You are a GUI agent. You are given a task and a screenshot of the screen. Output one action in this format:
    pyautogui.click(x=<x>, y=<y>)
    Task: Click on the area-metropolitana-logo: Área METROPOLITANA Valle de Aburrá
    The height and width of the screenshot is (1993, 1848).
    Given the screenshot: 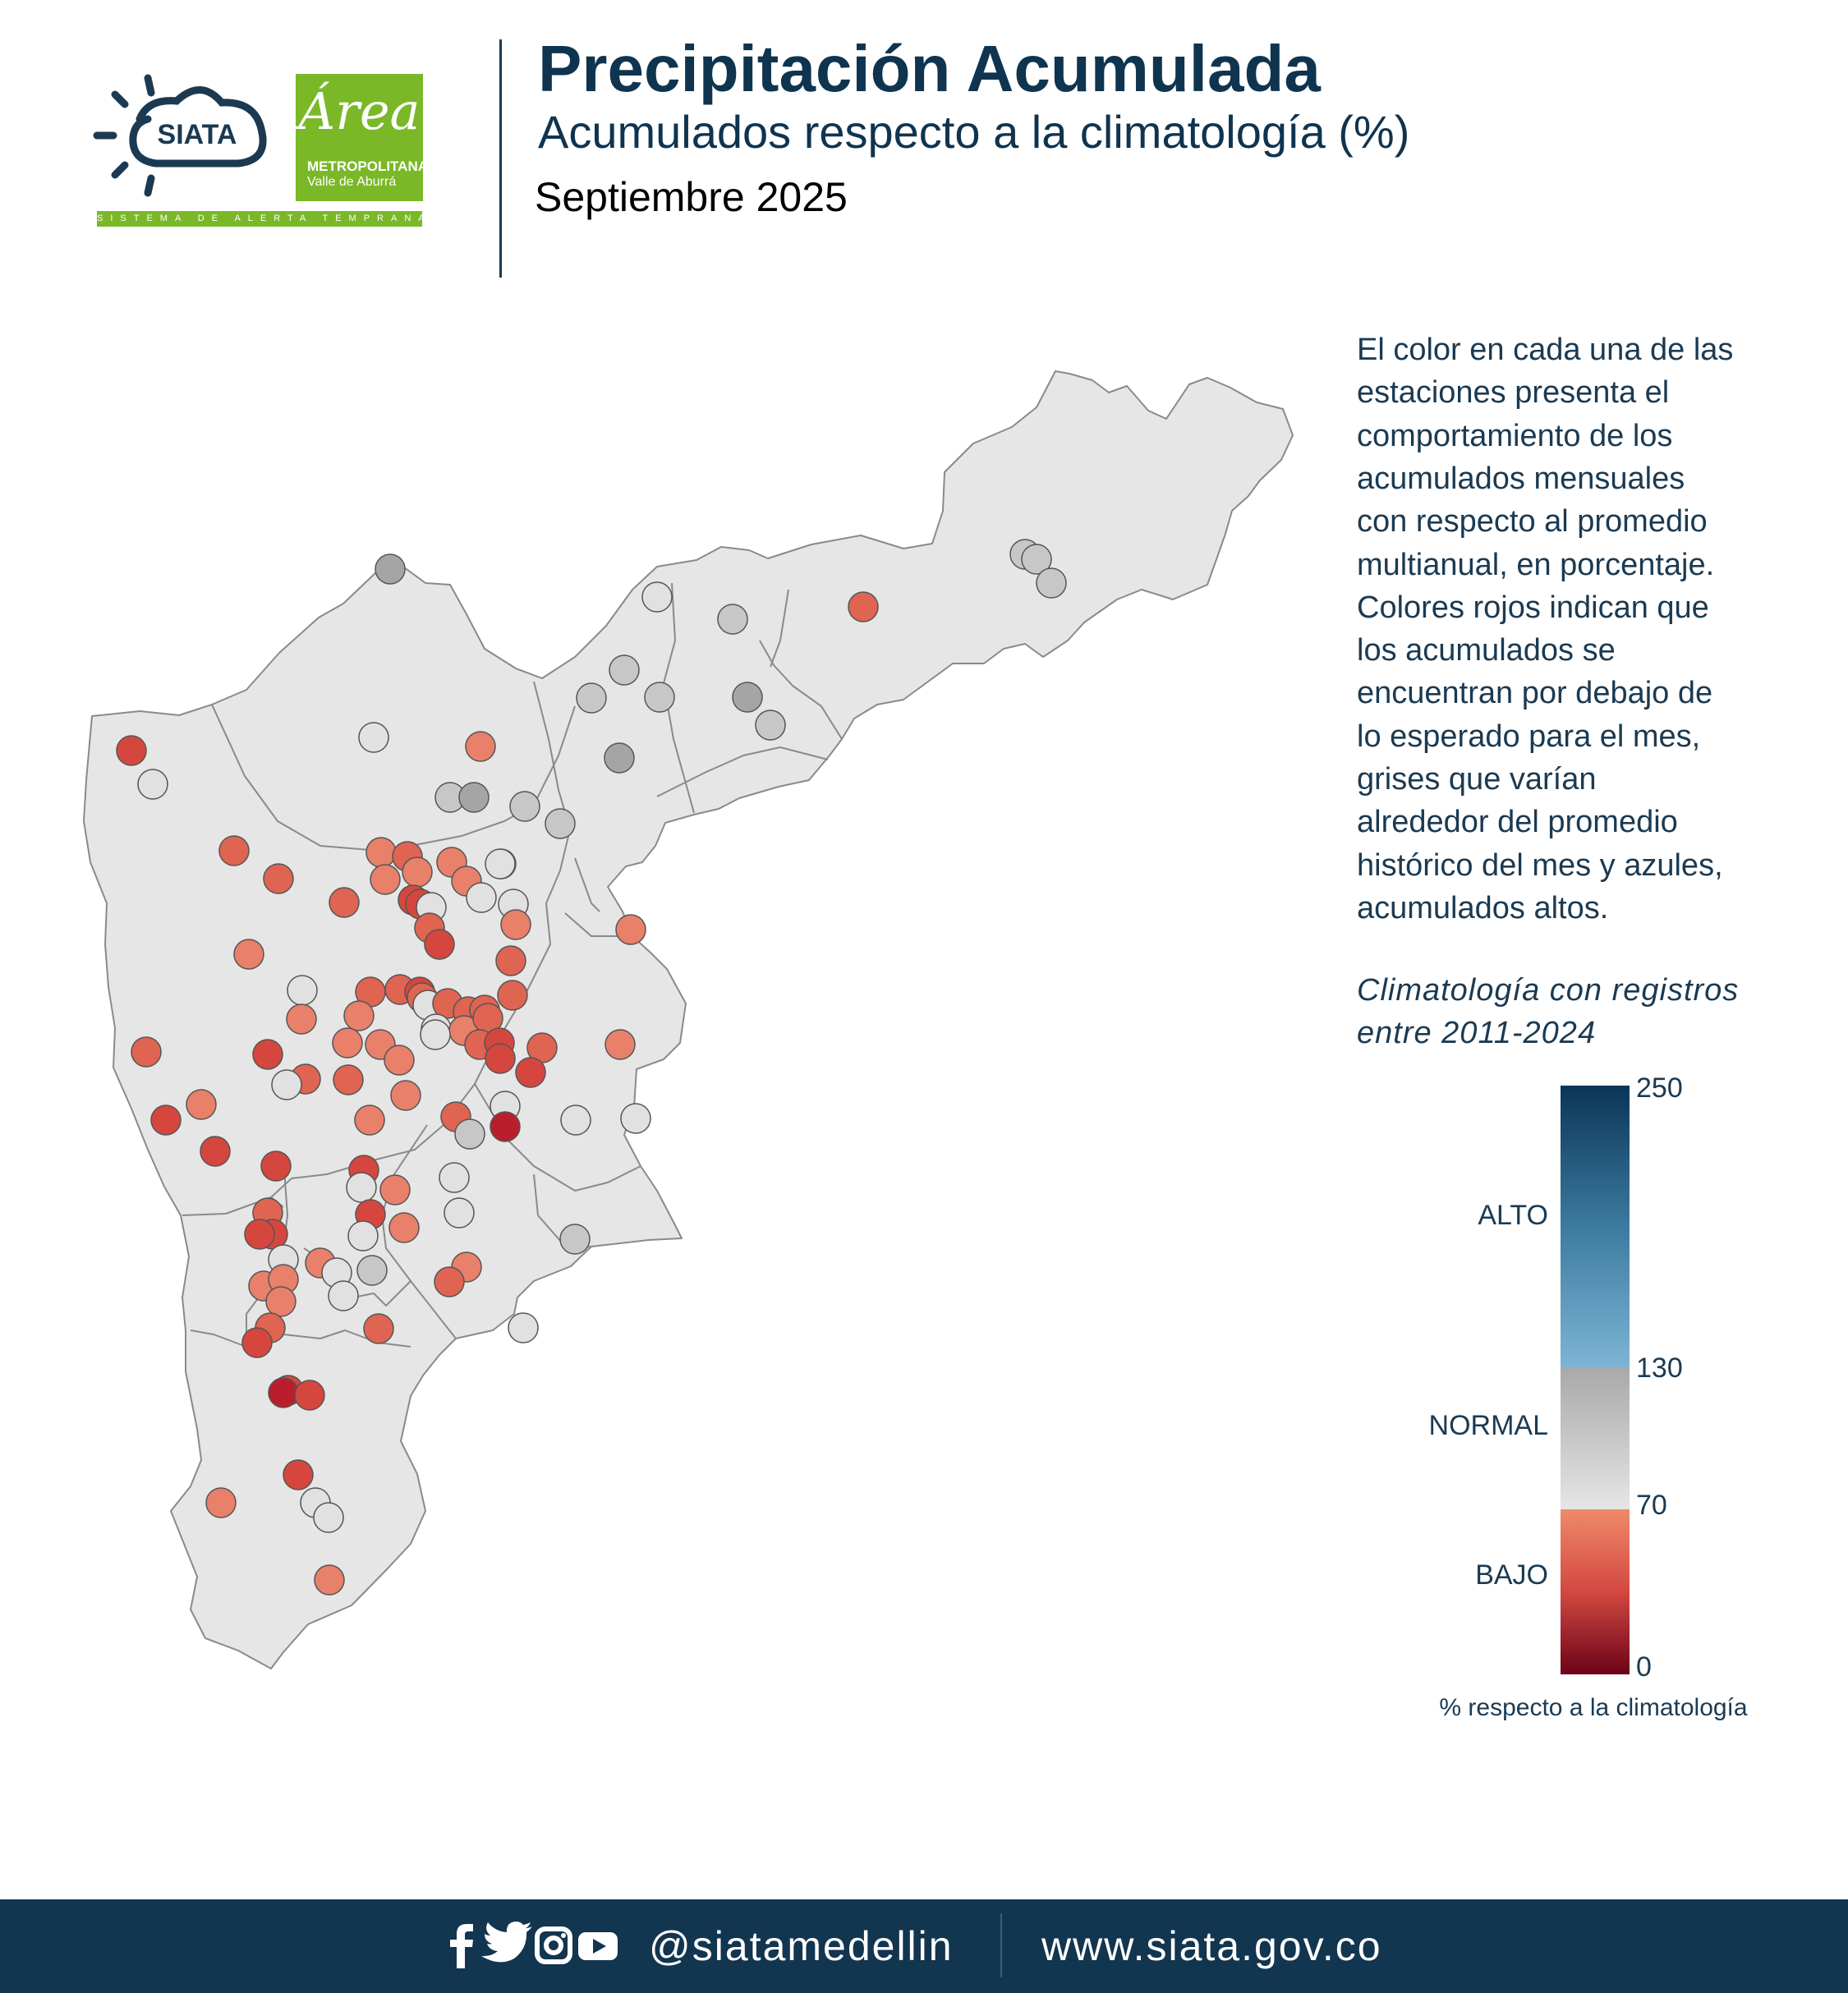 What is the action you would take?
    pyautogui.click(x=362, y=137)
    